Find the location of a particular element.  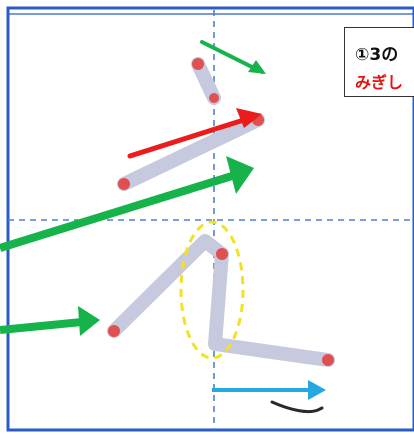

instruction-note: ①3の みぎし is located at coordinates (379, 62).